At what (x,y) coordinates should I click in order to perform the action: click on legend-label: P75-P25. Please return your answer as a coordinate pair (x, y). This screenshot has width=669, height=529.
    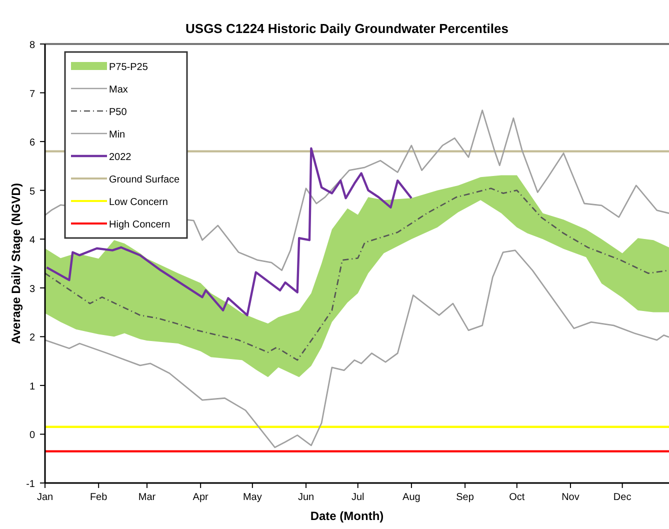
    Looking at the image, I should click on (128, 67).